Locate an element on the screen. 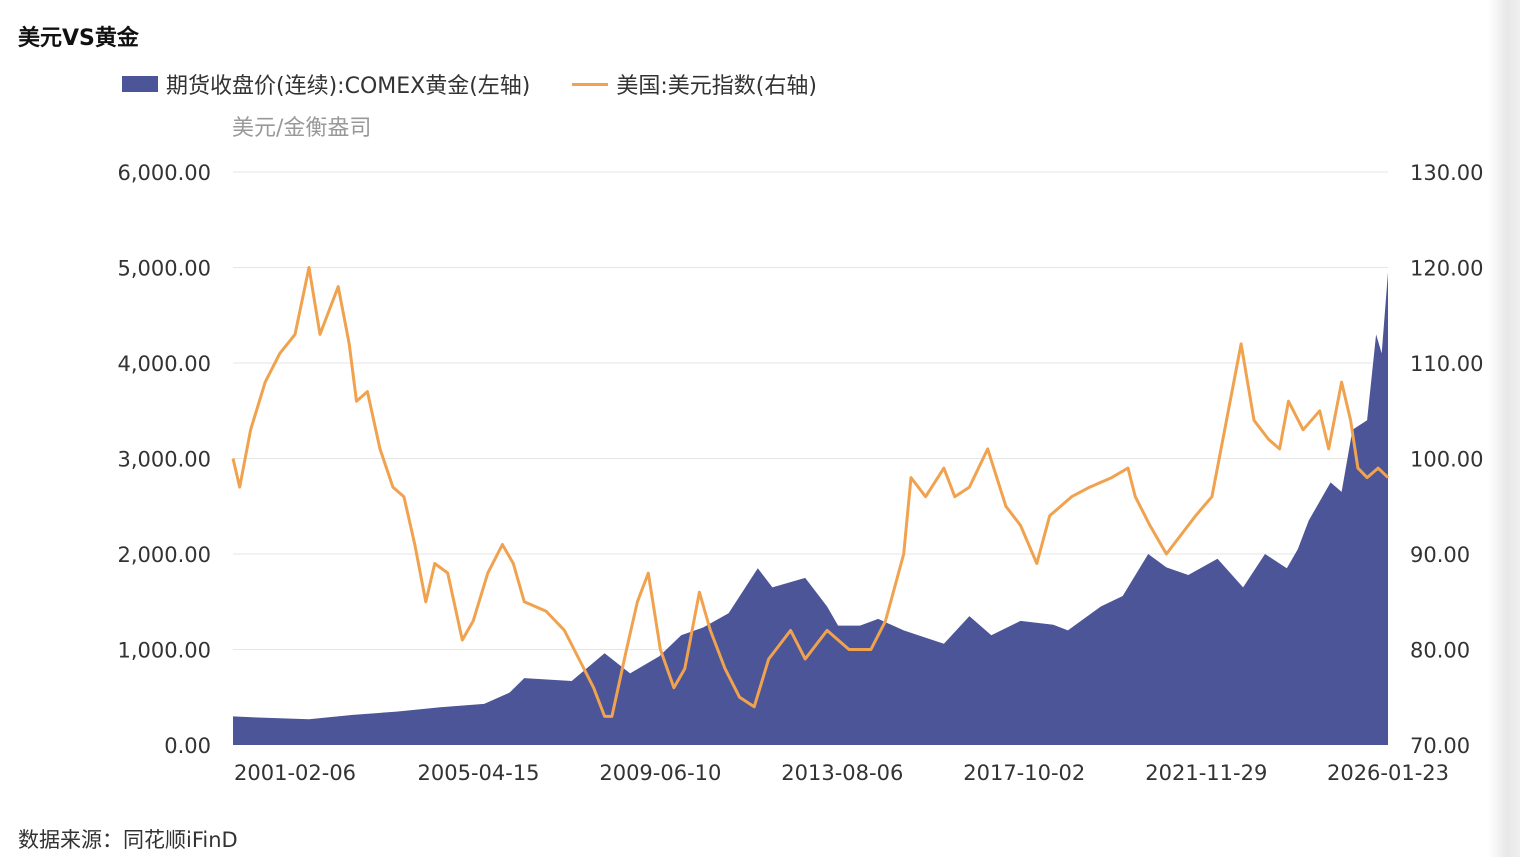  right-tick-label: 80.00 is located at coordinates (1440, 651).